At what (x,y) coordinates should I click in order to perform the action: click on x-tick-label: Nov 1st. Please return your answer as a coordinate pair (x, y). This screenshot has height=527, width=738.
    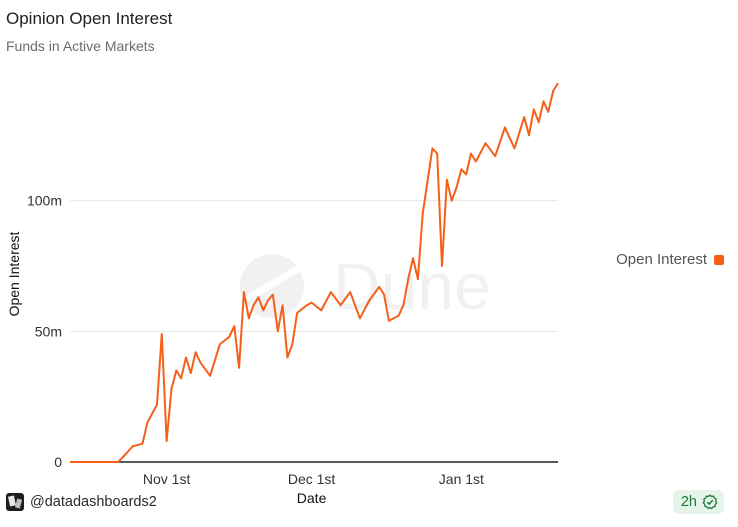
    Looking at the image, I should click on (167, 479).